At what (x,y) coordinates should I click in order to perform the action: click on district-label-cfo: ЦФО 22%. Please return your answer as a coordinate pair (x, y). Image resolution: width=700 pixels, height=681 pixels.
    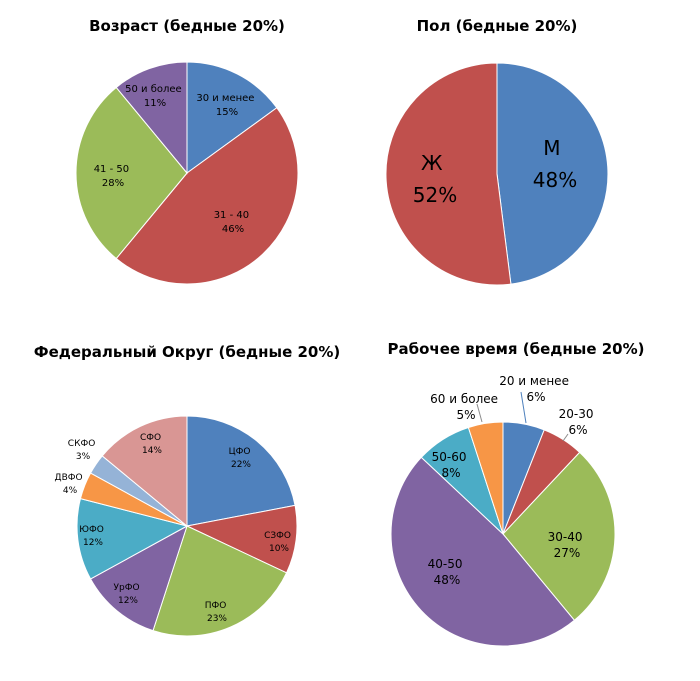
    Looking at the image, I should click on (241, 458).